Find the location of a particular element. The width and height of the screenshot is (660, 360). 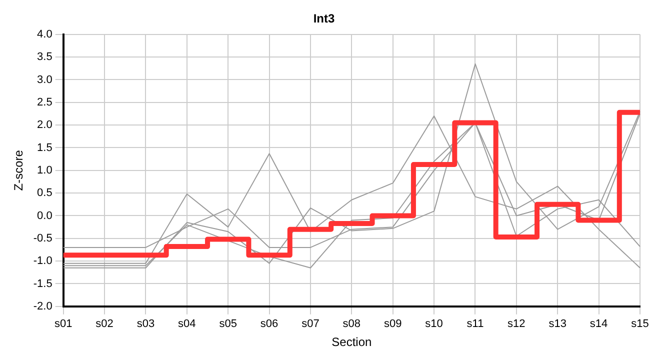

x-tick-label: s02 is located at coordinates (105, 324).